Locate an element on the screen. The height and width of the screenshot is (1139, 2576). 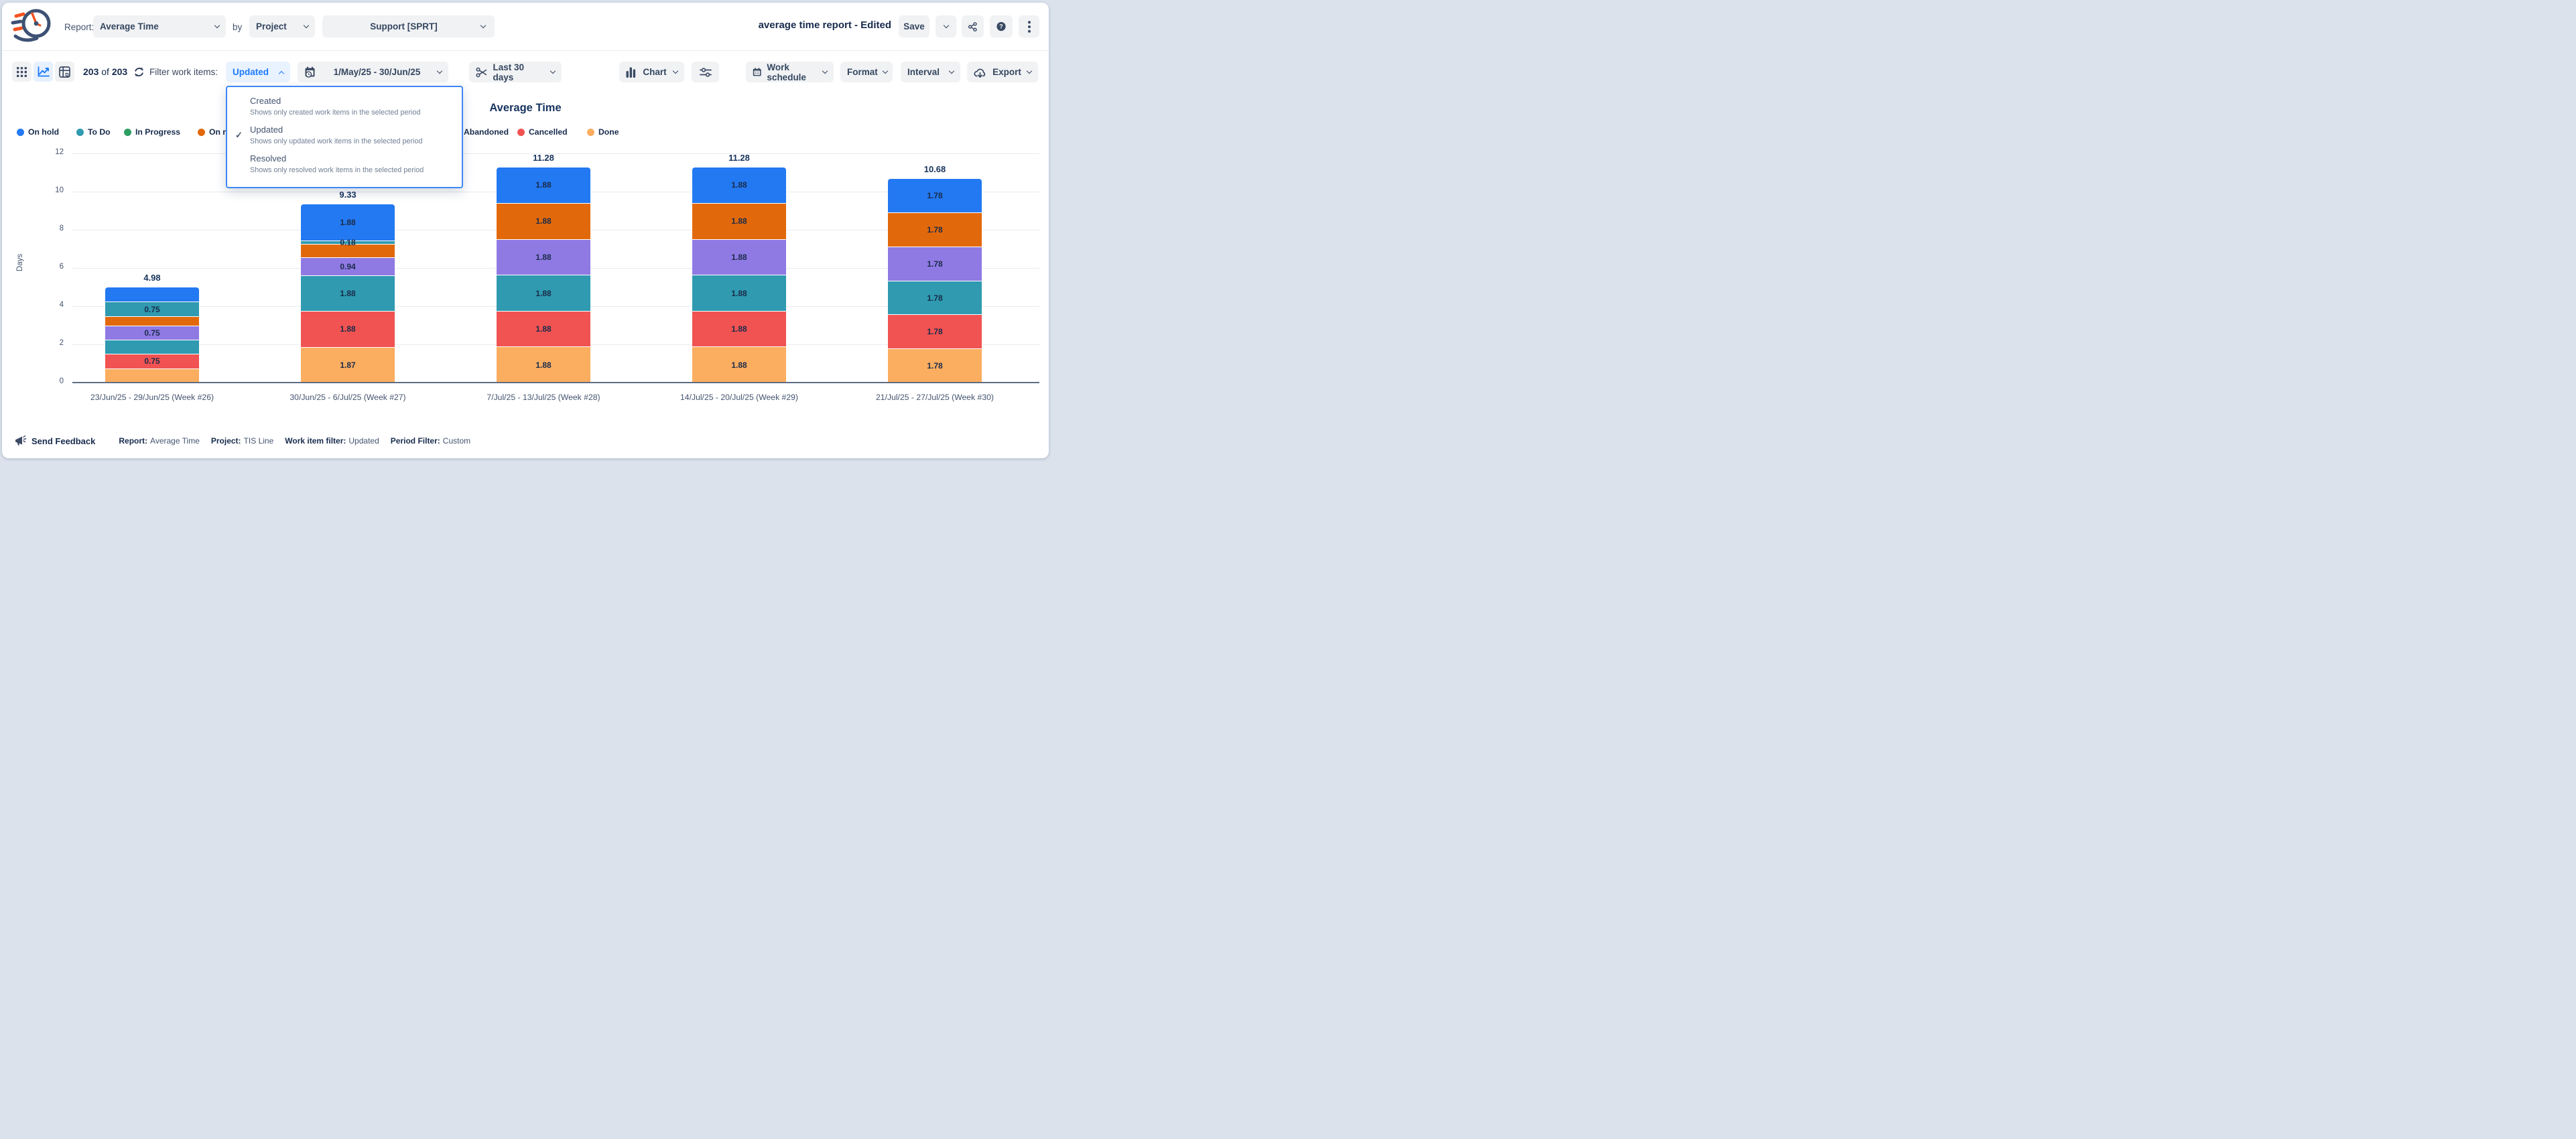
export-select: Export is located at coordinates (1002, 72).